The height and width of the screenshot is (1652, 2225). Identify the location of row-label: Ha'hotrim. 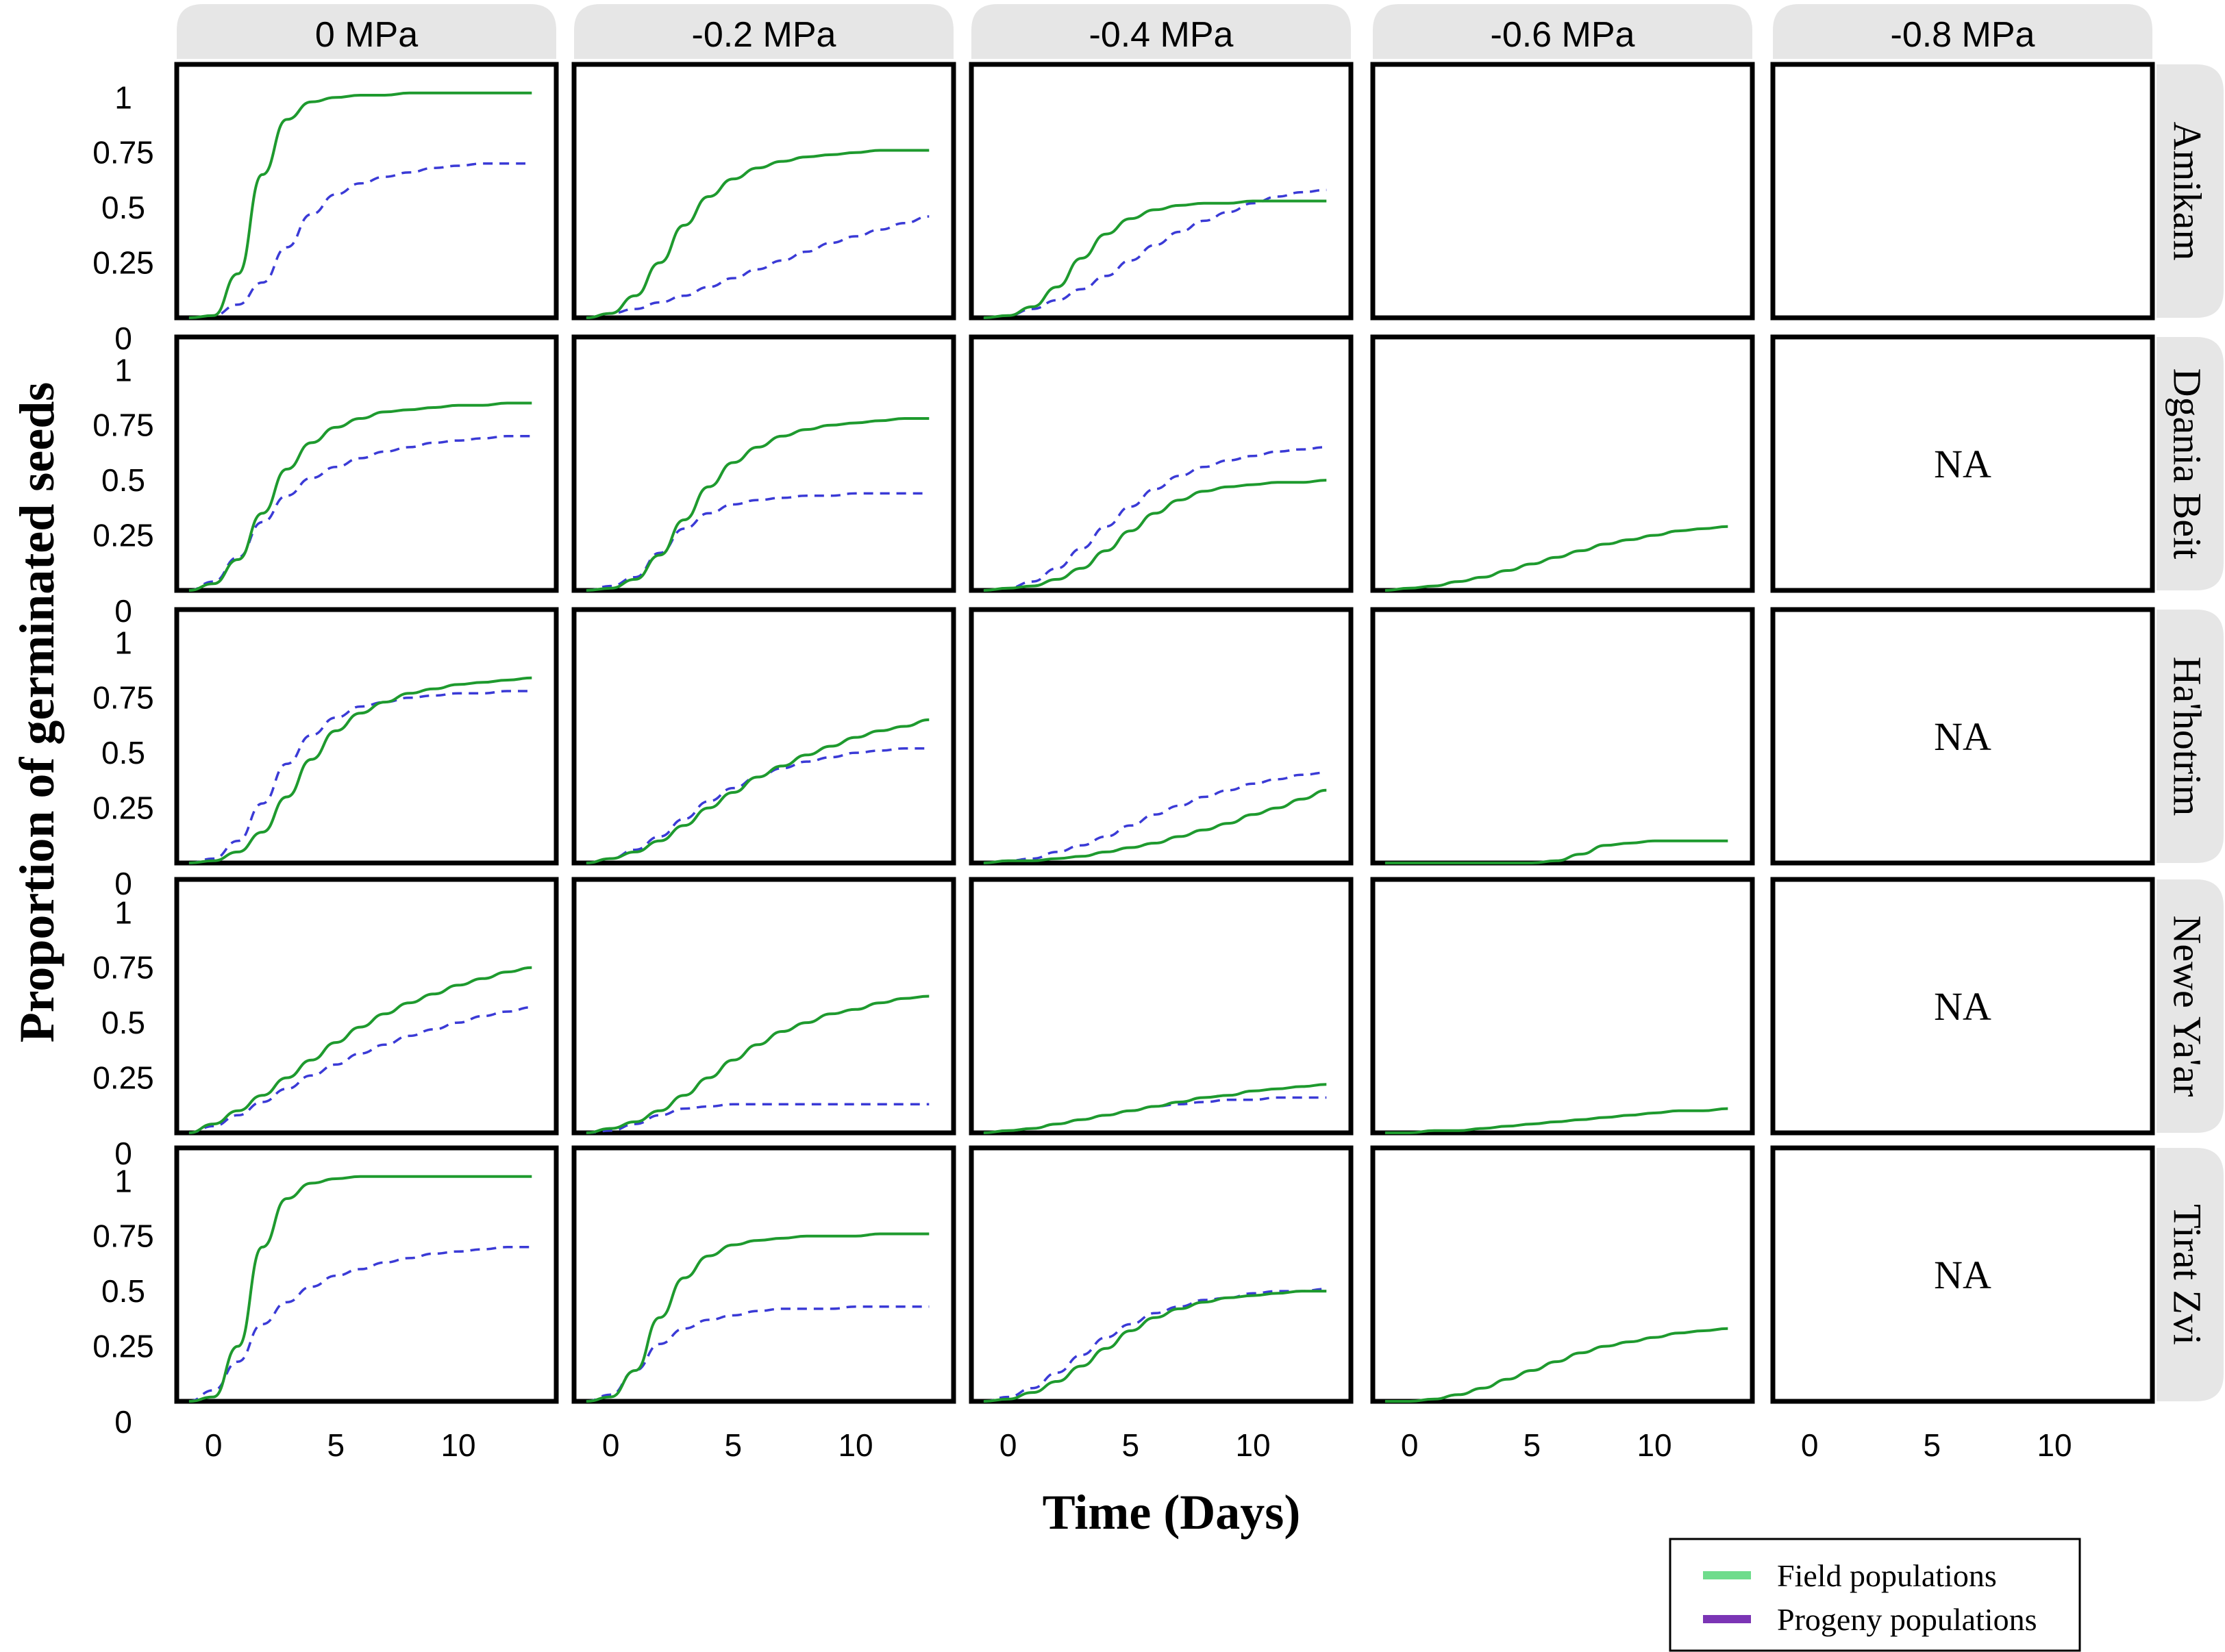
(2187, 736).